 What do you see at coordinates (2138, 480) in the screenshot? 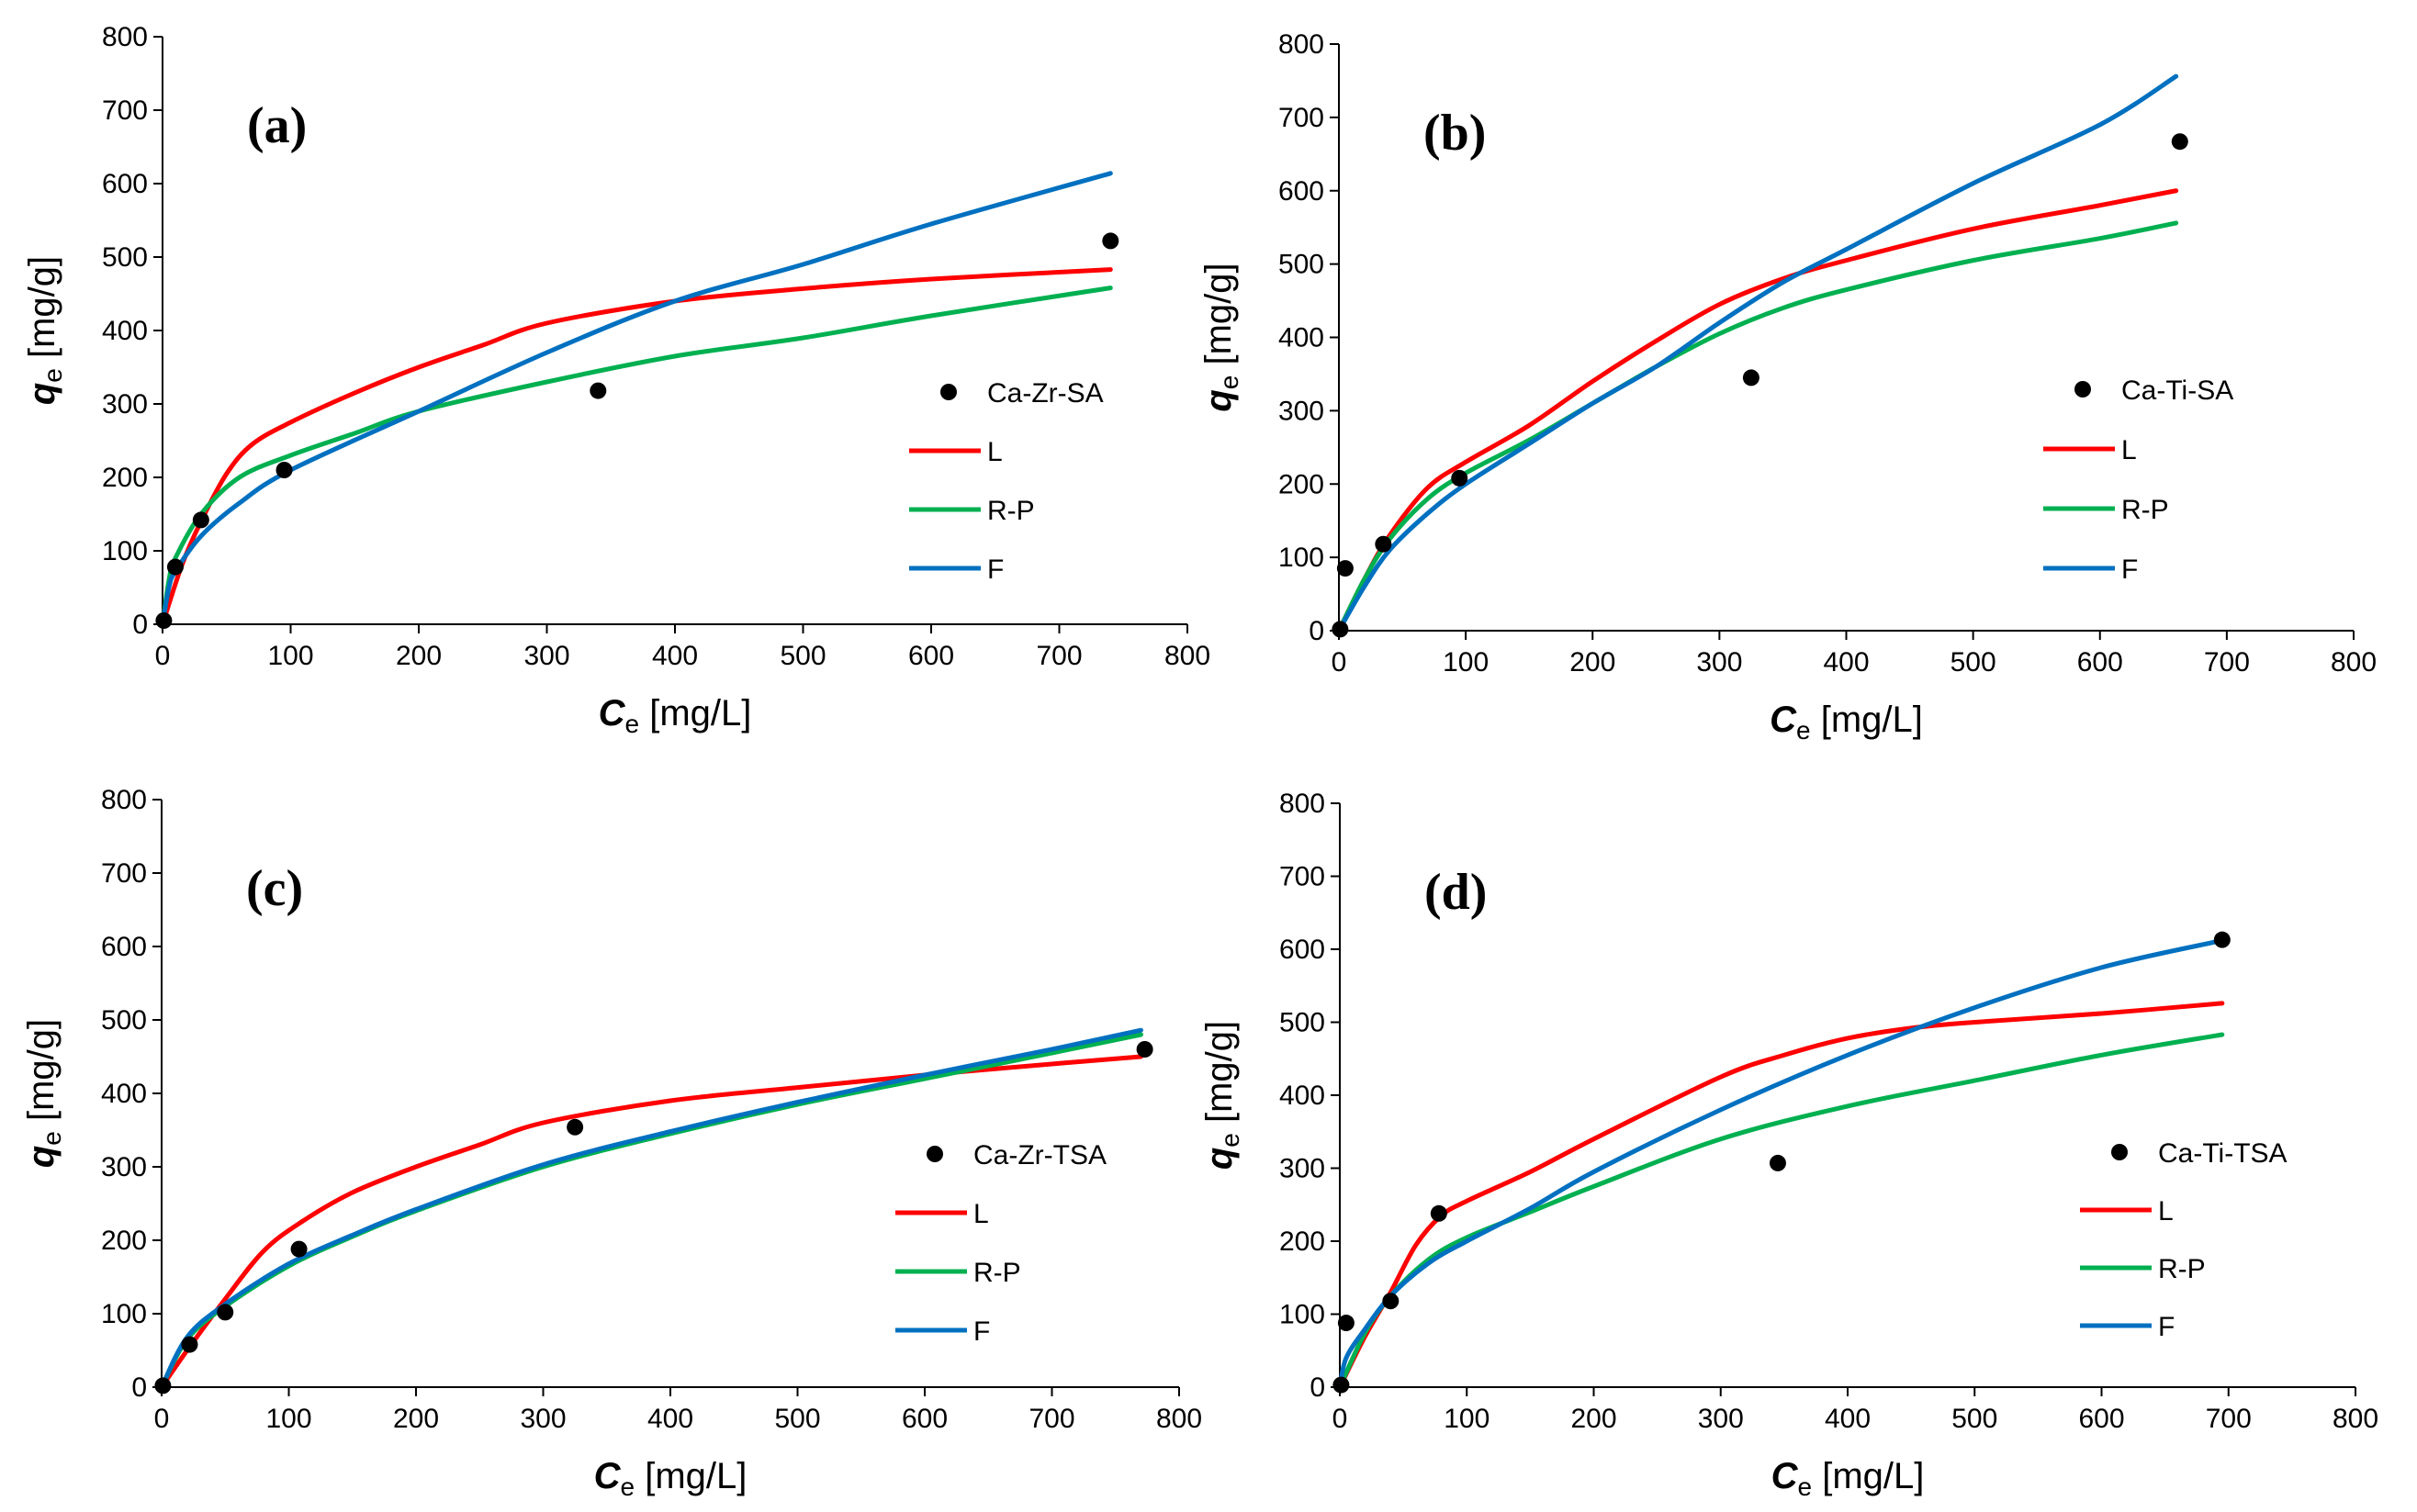
I see `legend: Ca-Ti-SA L R-P F` at bounding box center [2138, 480].